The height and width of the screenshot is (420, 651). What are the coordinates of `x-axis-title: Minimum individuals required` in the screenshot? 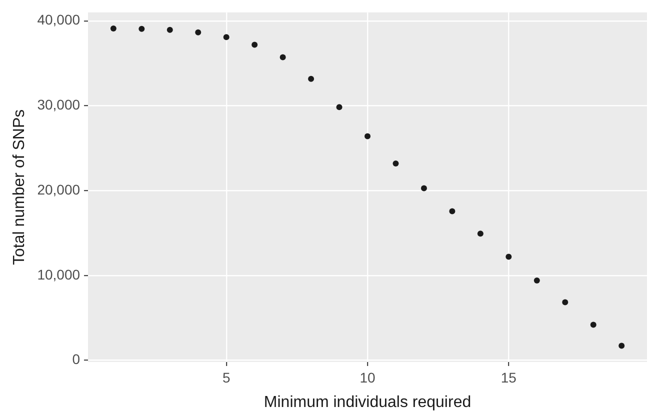 It's located at (368, 402).